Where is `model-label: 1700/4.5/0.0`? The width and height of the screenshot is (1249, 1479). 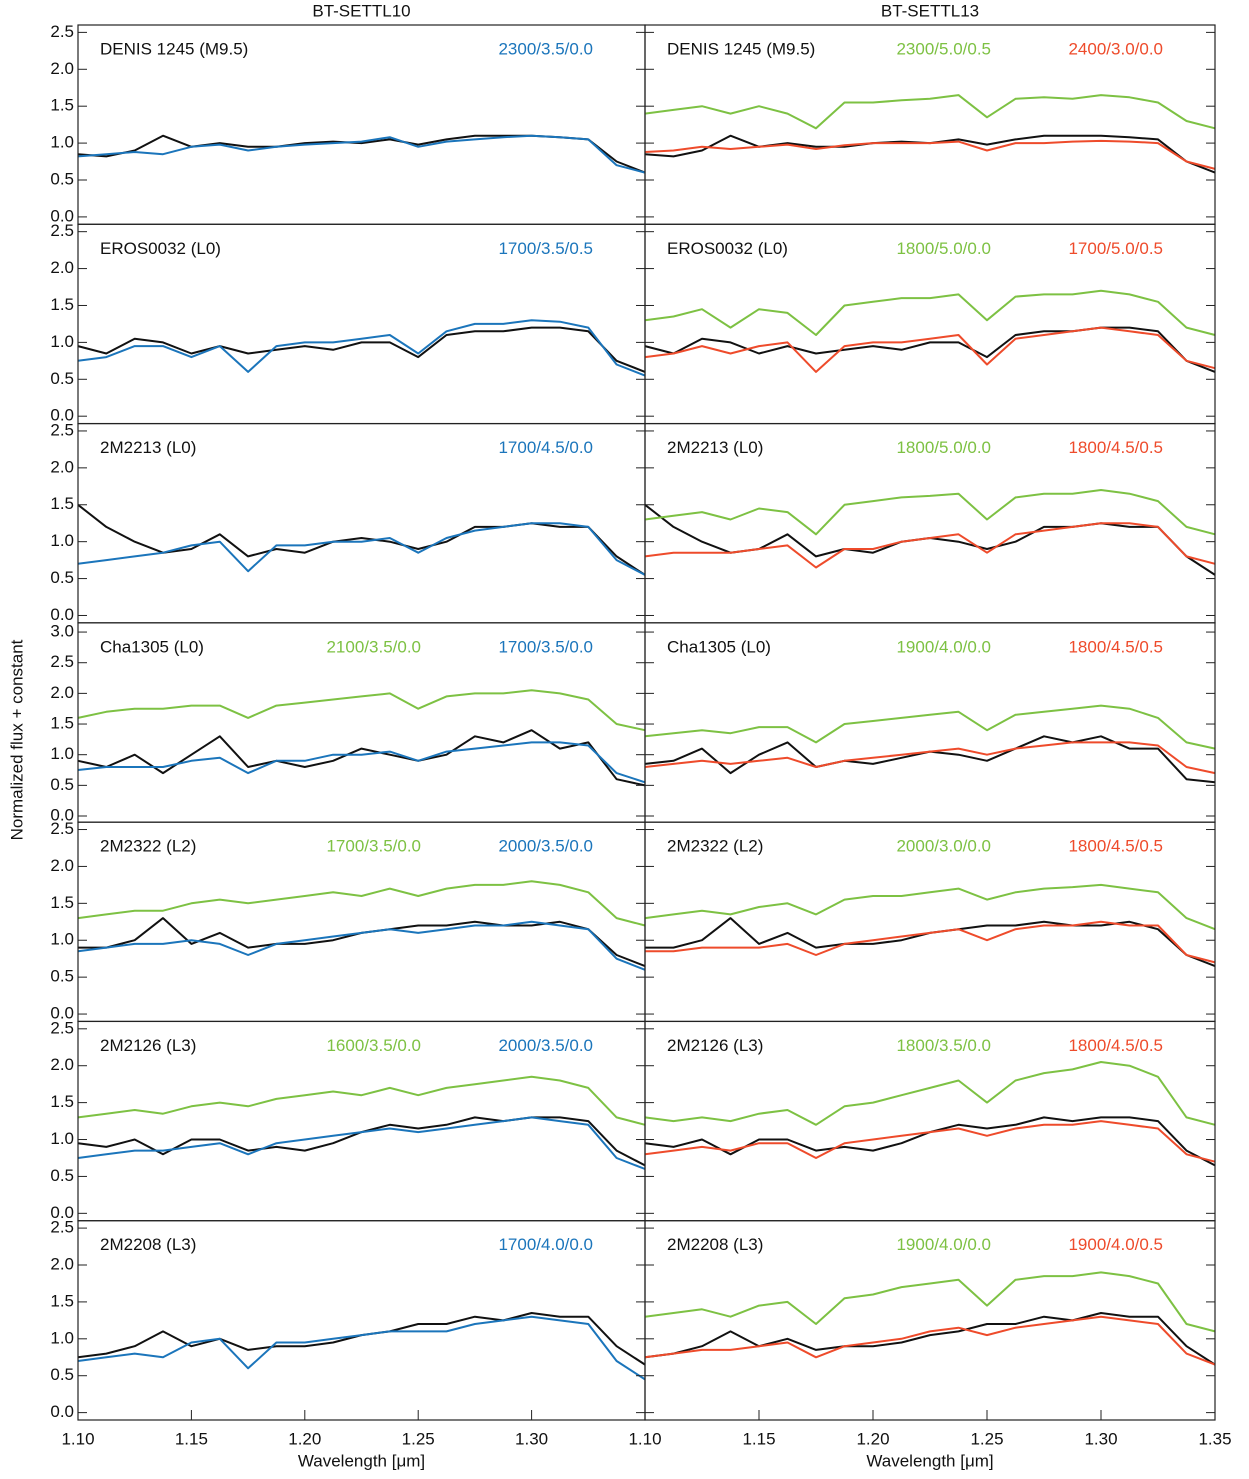
model-label: 1700/4.5/0.0 is located at coordinates (545, 447).